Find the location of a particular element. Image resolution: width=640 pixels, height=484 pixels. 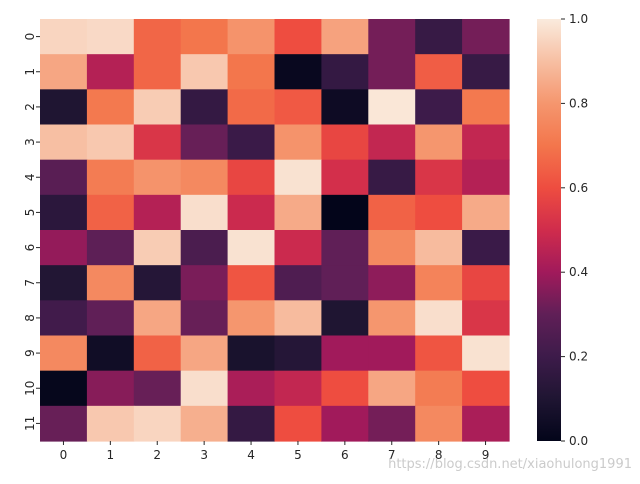

heatmap-cell-r8-c8 is located at coordinates (439, 318).